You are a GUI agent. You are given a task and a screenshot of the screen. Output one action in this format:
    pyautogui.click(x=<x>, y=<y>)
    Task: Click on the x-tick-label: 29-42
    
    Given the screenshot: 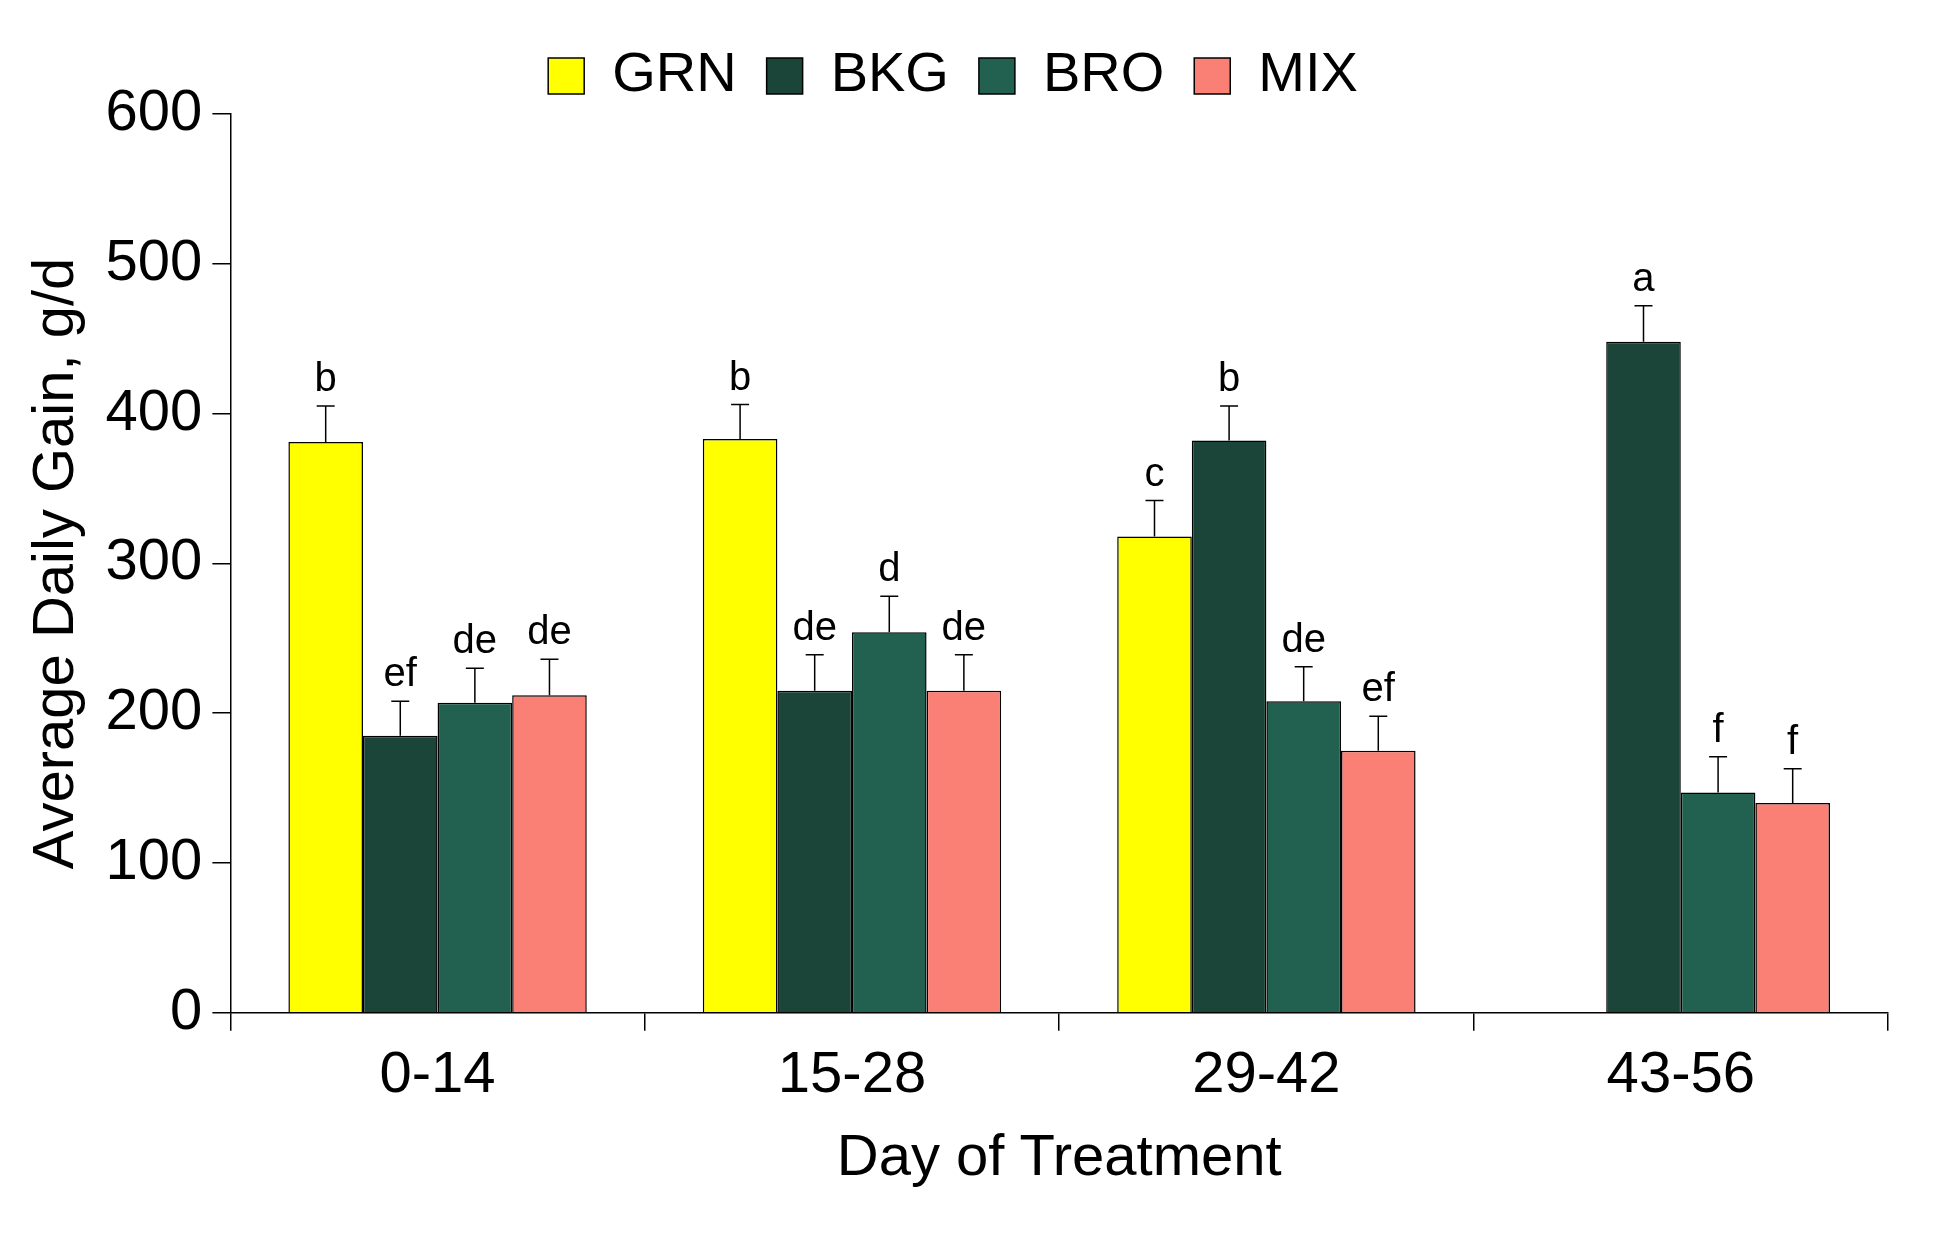 What is the action you would take?
    pyautogui.click(x=1266, y=1071)
    